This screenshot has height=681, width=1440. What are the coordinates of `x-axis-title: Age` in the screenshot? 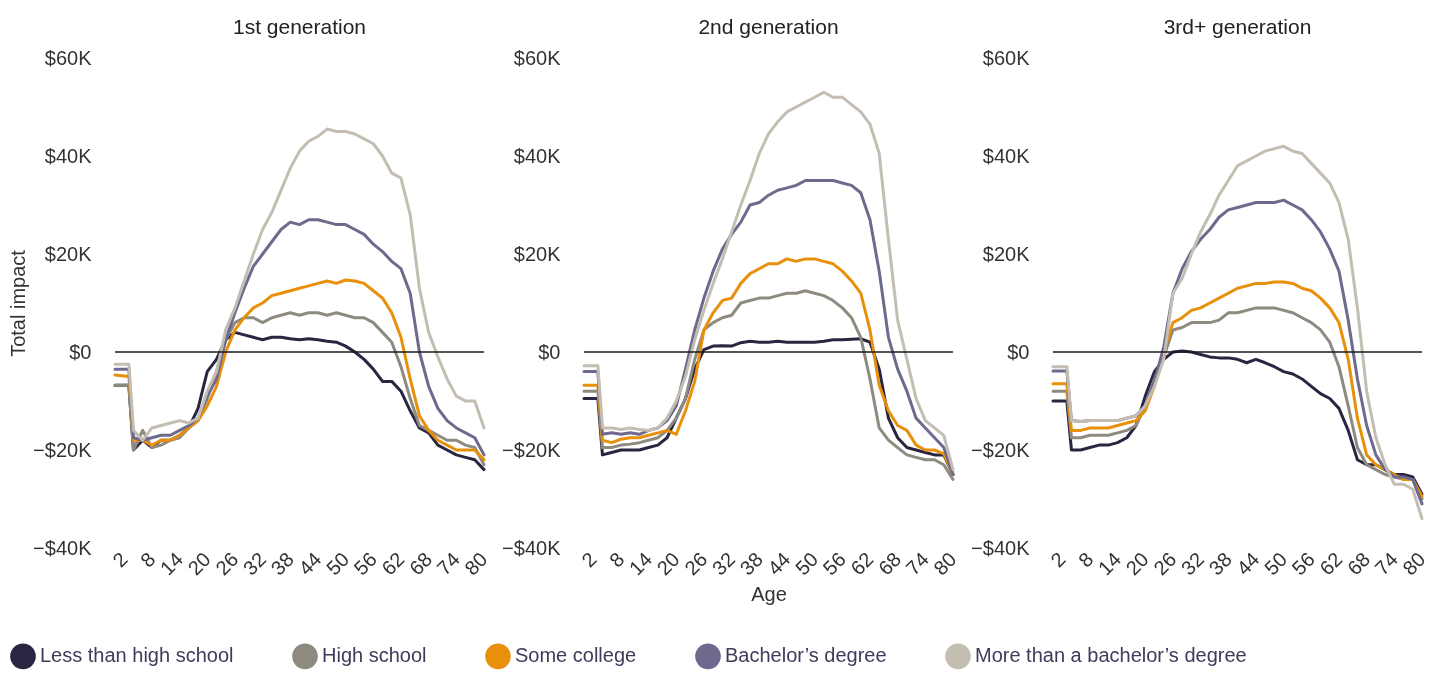 It's located at (769, 594).